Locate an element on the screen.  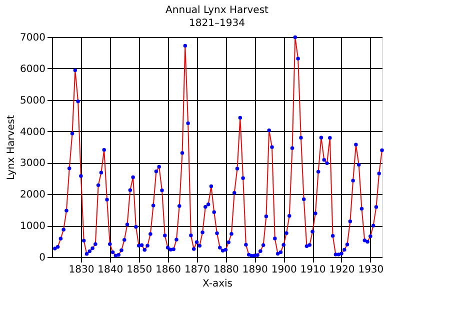
x-tick-label: 1880 is located at coordinates (226, 270).